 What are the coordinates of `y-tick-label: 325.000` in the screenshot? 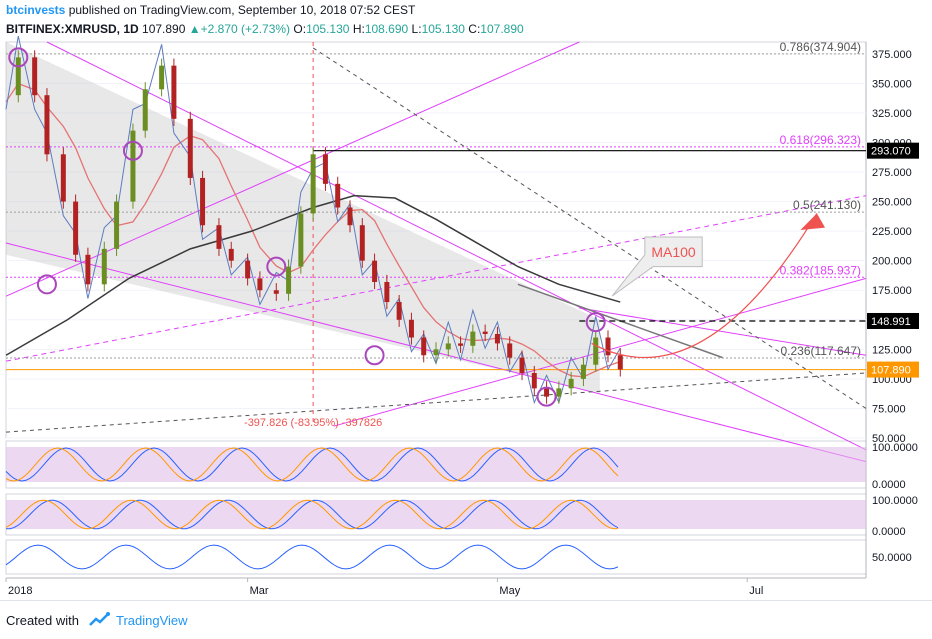 It's located at (892, 114).